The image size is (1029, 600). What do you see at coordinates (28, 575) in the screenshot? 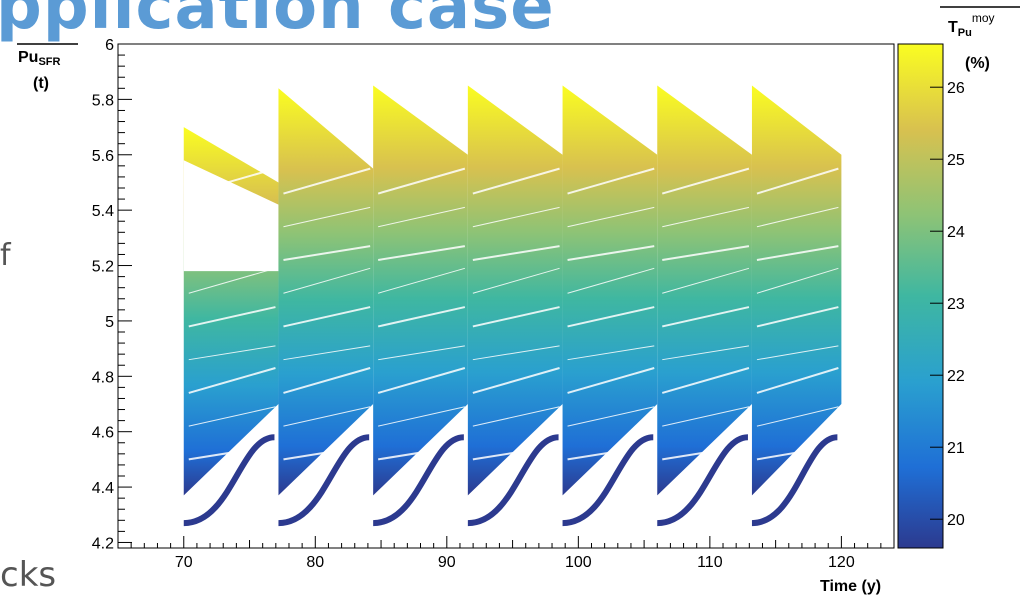
I see `slide-bullet-fragment: cks` at bounding box center [28, 575].